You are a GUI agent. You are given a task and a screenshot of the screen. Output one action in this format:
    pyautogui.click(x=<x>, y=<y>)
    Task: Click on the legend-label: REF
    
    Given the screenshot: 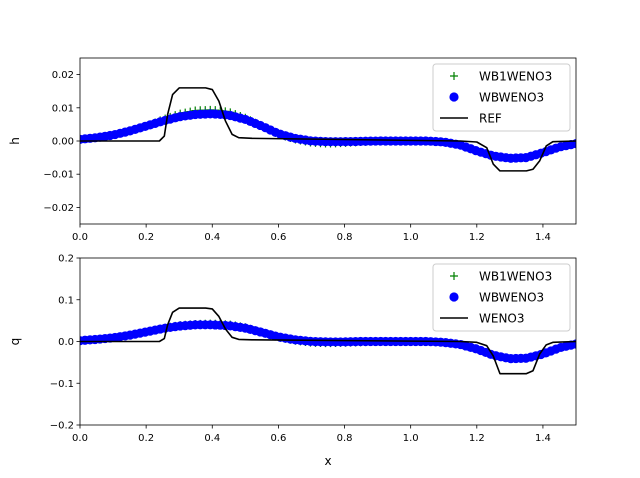 What is the action you would take?
    pyautogui.click(x=490, y=119)
    